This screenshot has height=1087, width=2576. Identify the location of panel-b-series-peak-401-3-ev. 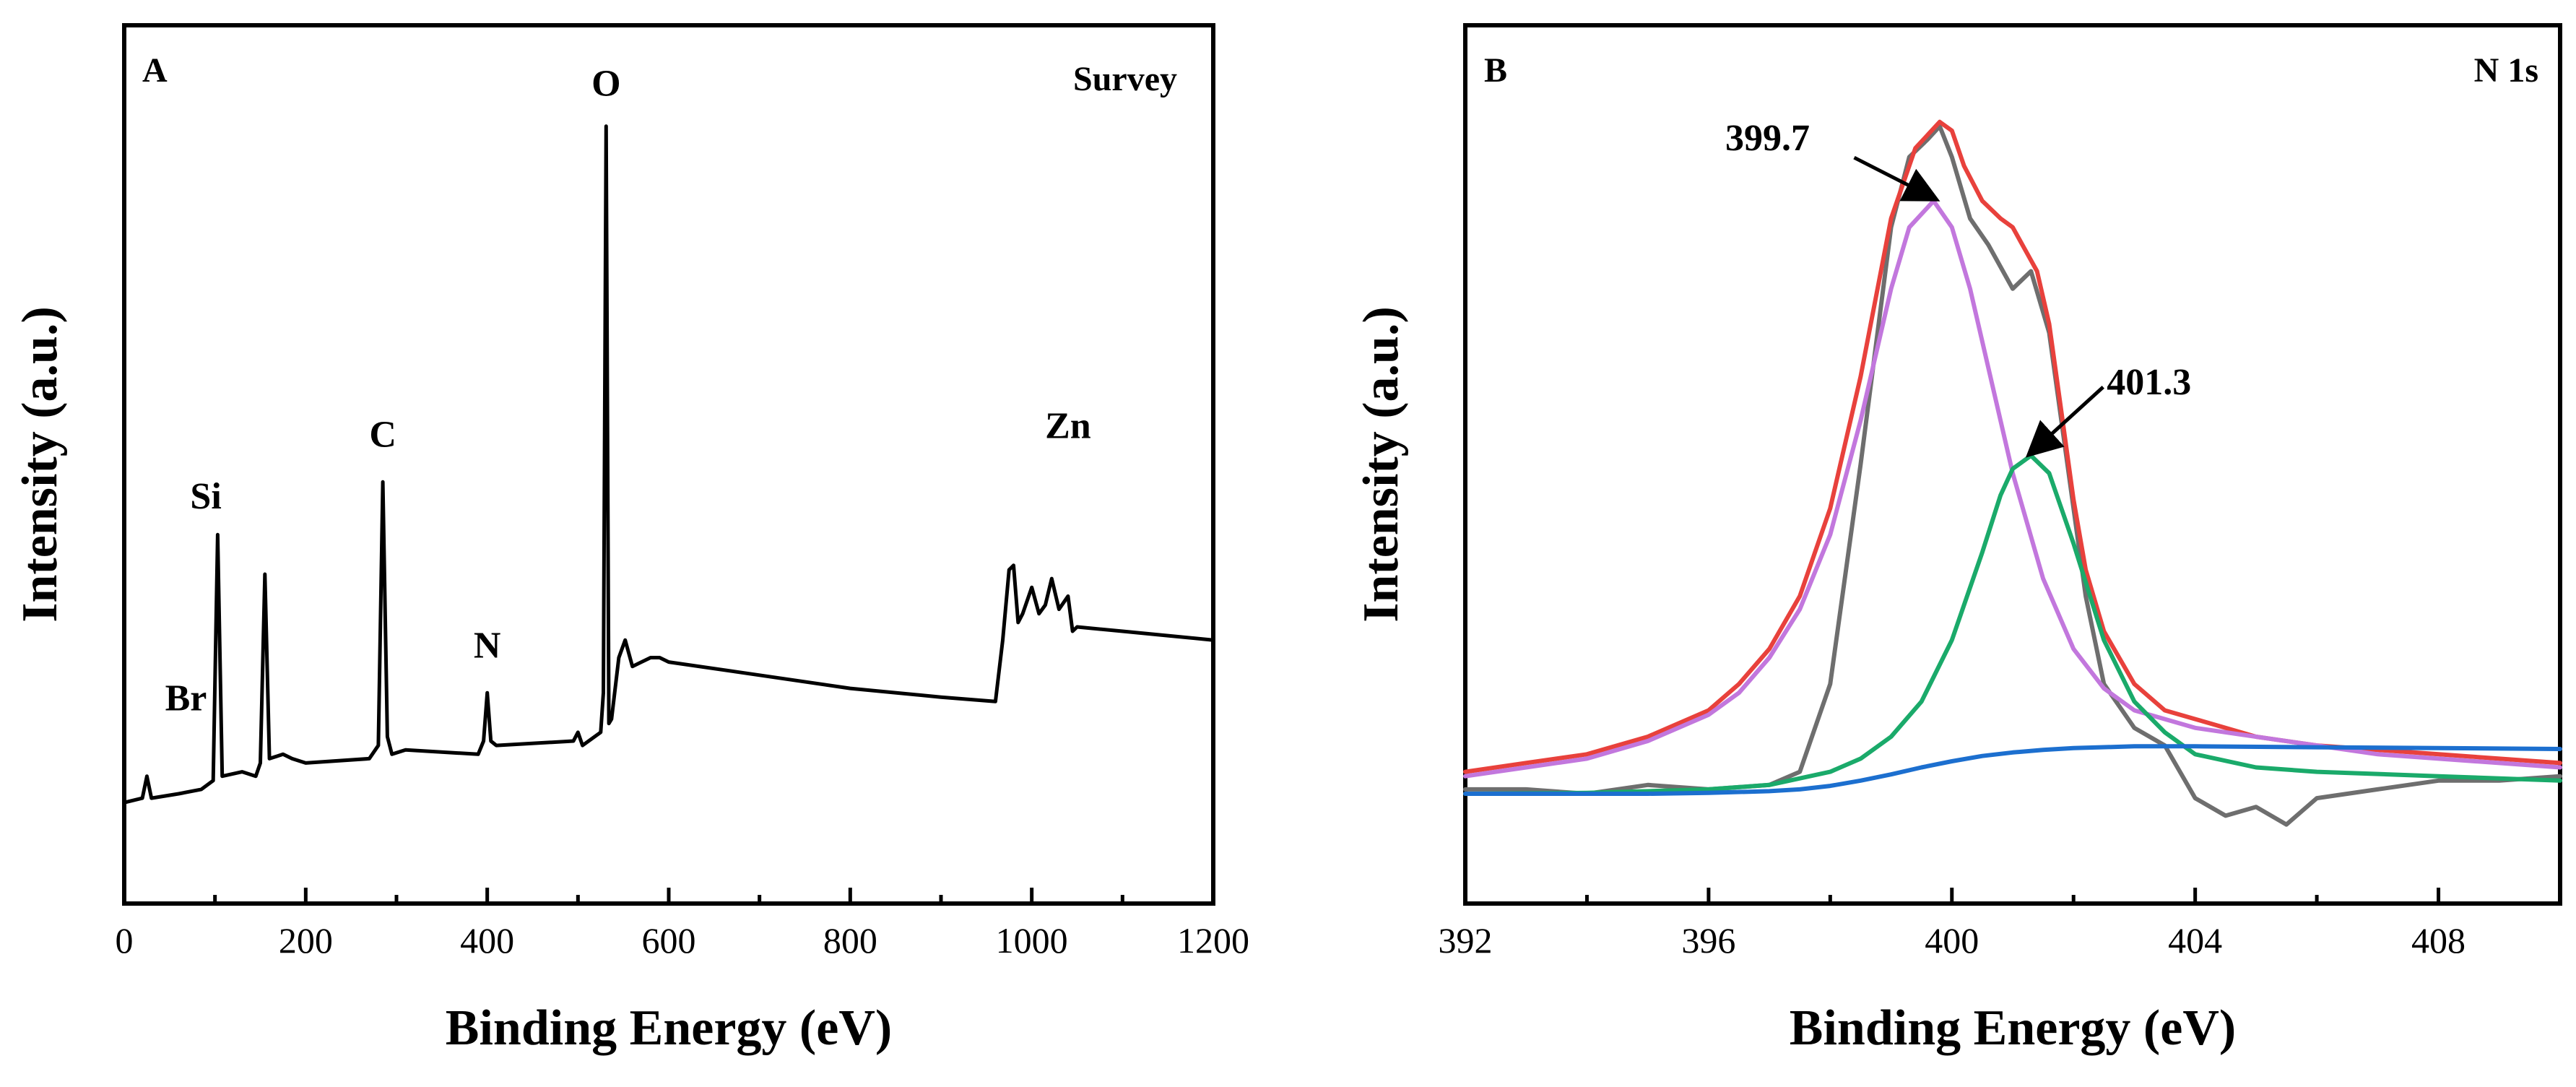
(2012, 624).